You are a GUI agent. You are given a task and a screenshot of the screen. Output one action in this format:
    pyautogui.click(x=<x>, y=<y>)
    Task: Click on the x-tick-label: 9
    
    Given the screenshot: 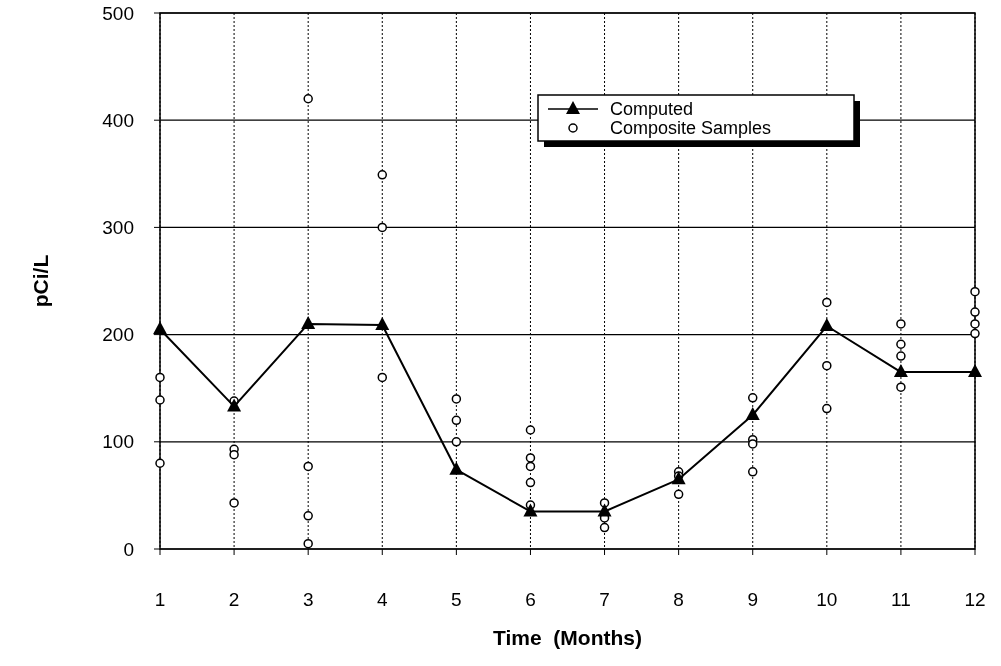 What is the action you would take?
    pyautogui.click(x=753, y=599)
    